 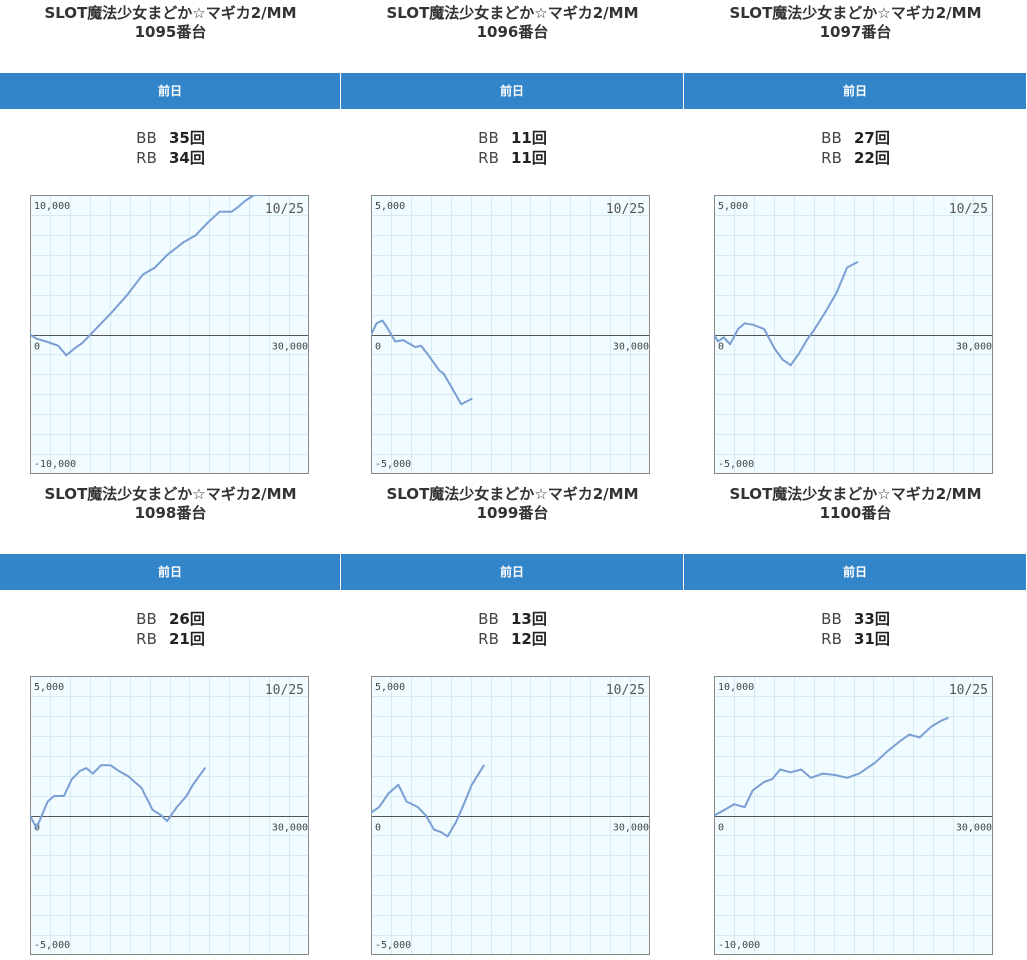 What do you see at coordinates (170, 502) in the screenshot?
I see `machine-title: SLOT魔法少女まどか☆マギカ2/MM 1098番台` at bounding box center [170, 502].